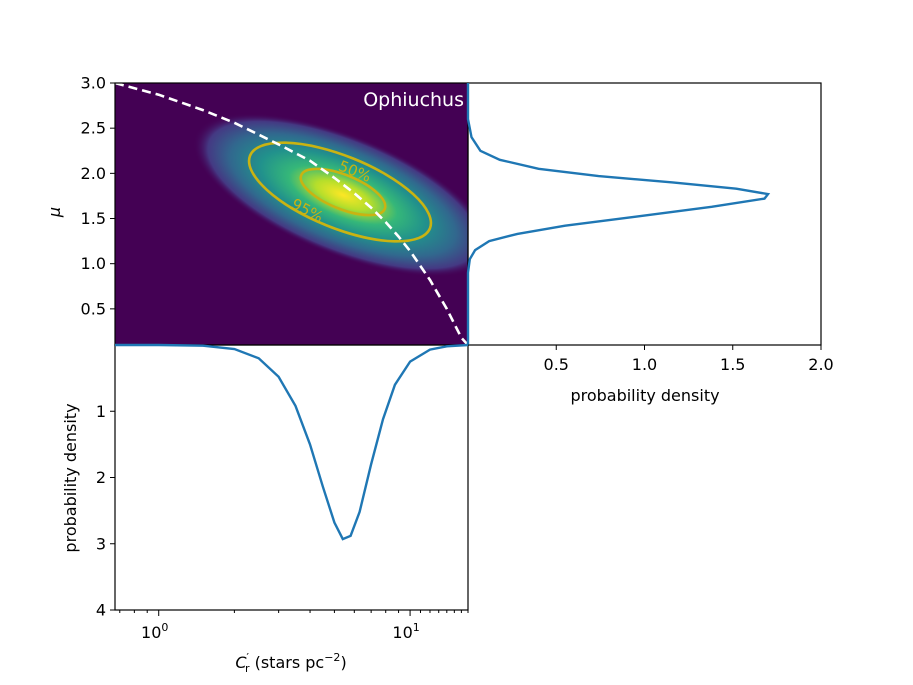 The image size is (913, 685). Describe the element at coordinates (105, 511) in the screenshot. I see `y-axis-ticks: 1 2 3 4` at that location.